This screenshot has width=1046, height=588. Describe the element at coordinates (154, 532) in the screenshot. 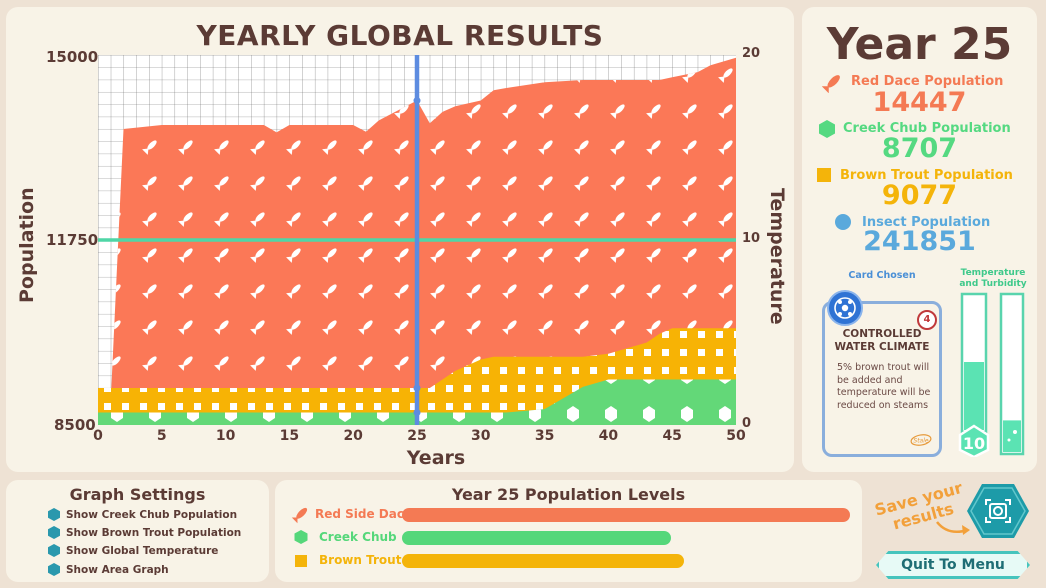

I see `toggle-label: Show Brown Trout Population` at that location.